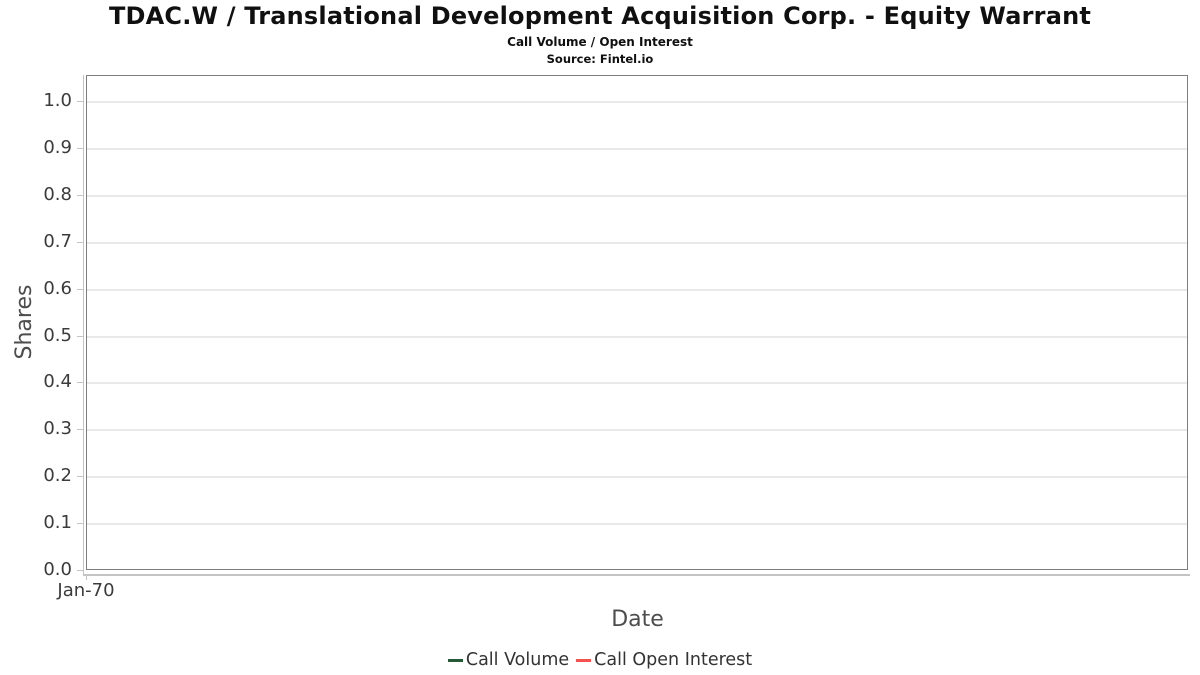  I want to click on legend-item: Call Open Interest, so click(664, 660).